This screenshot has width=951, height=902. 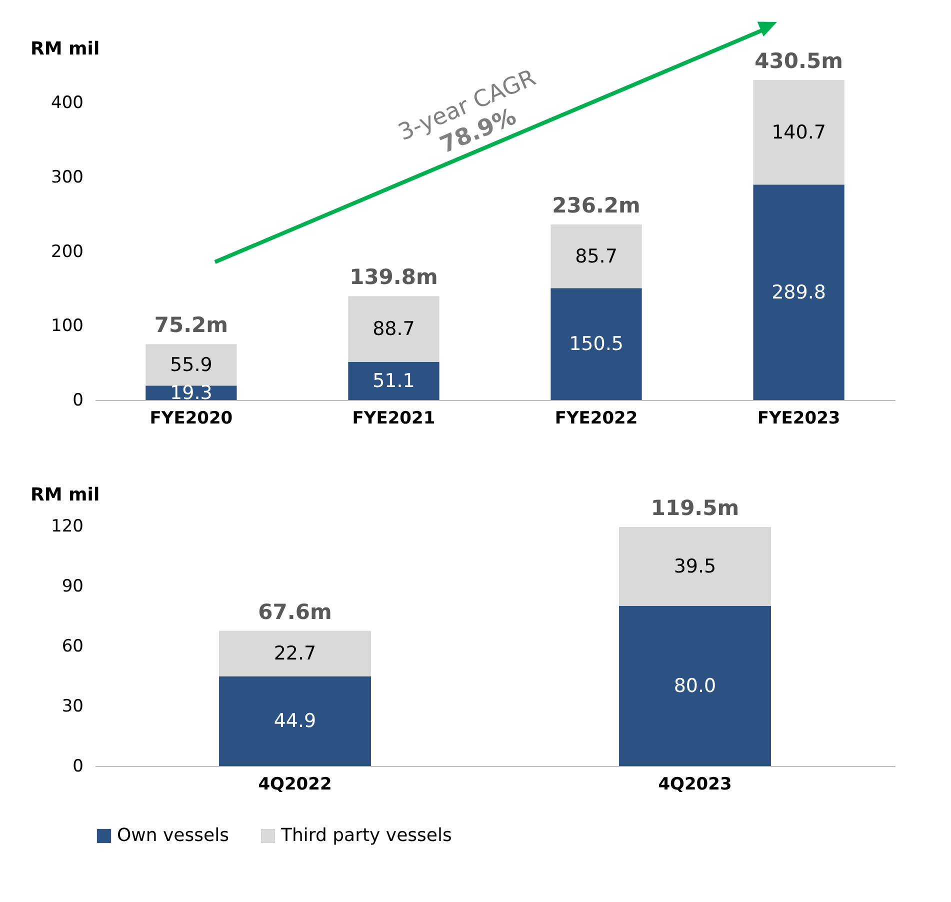 I want to click on data-label: 55.9, so click(x=191, y=365).